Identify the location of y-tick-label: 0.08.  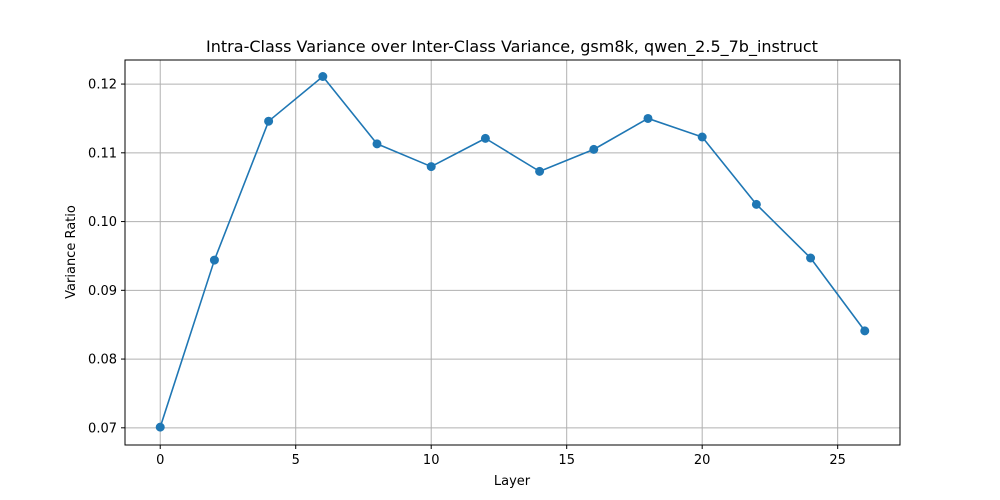
(102, 360).